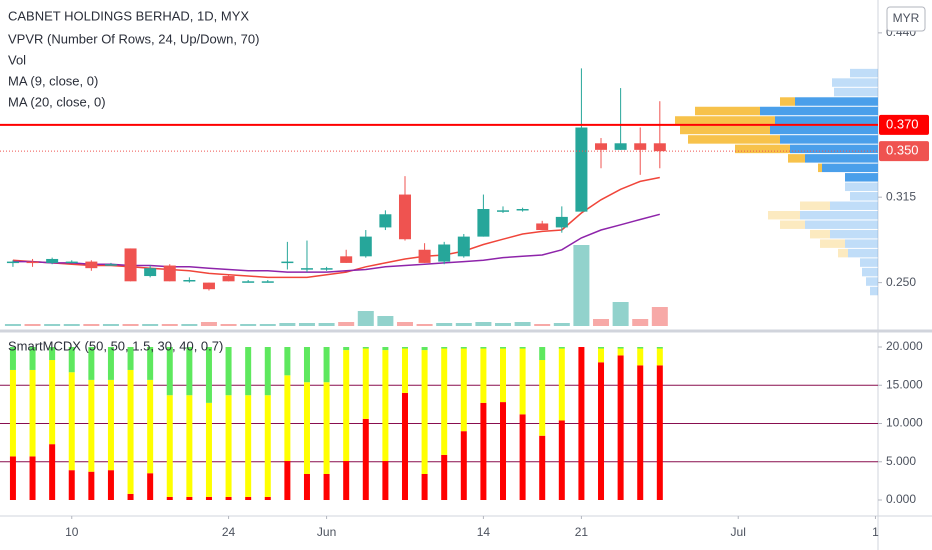 The width and height of the screenshot is (932, 550). I want to click on ma-line, so click(336, 227).